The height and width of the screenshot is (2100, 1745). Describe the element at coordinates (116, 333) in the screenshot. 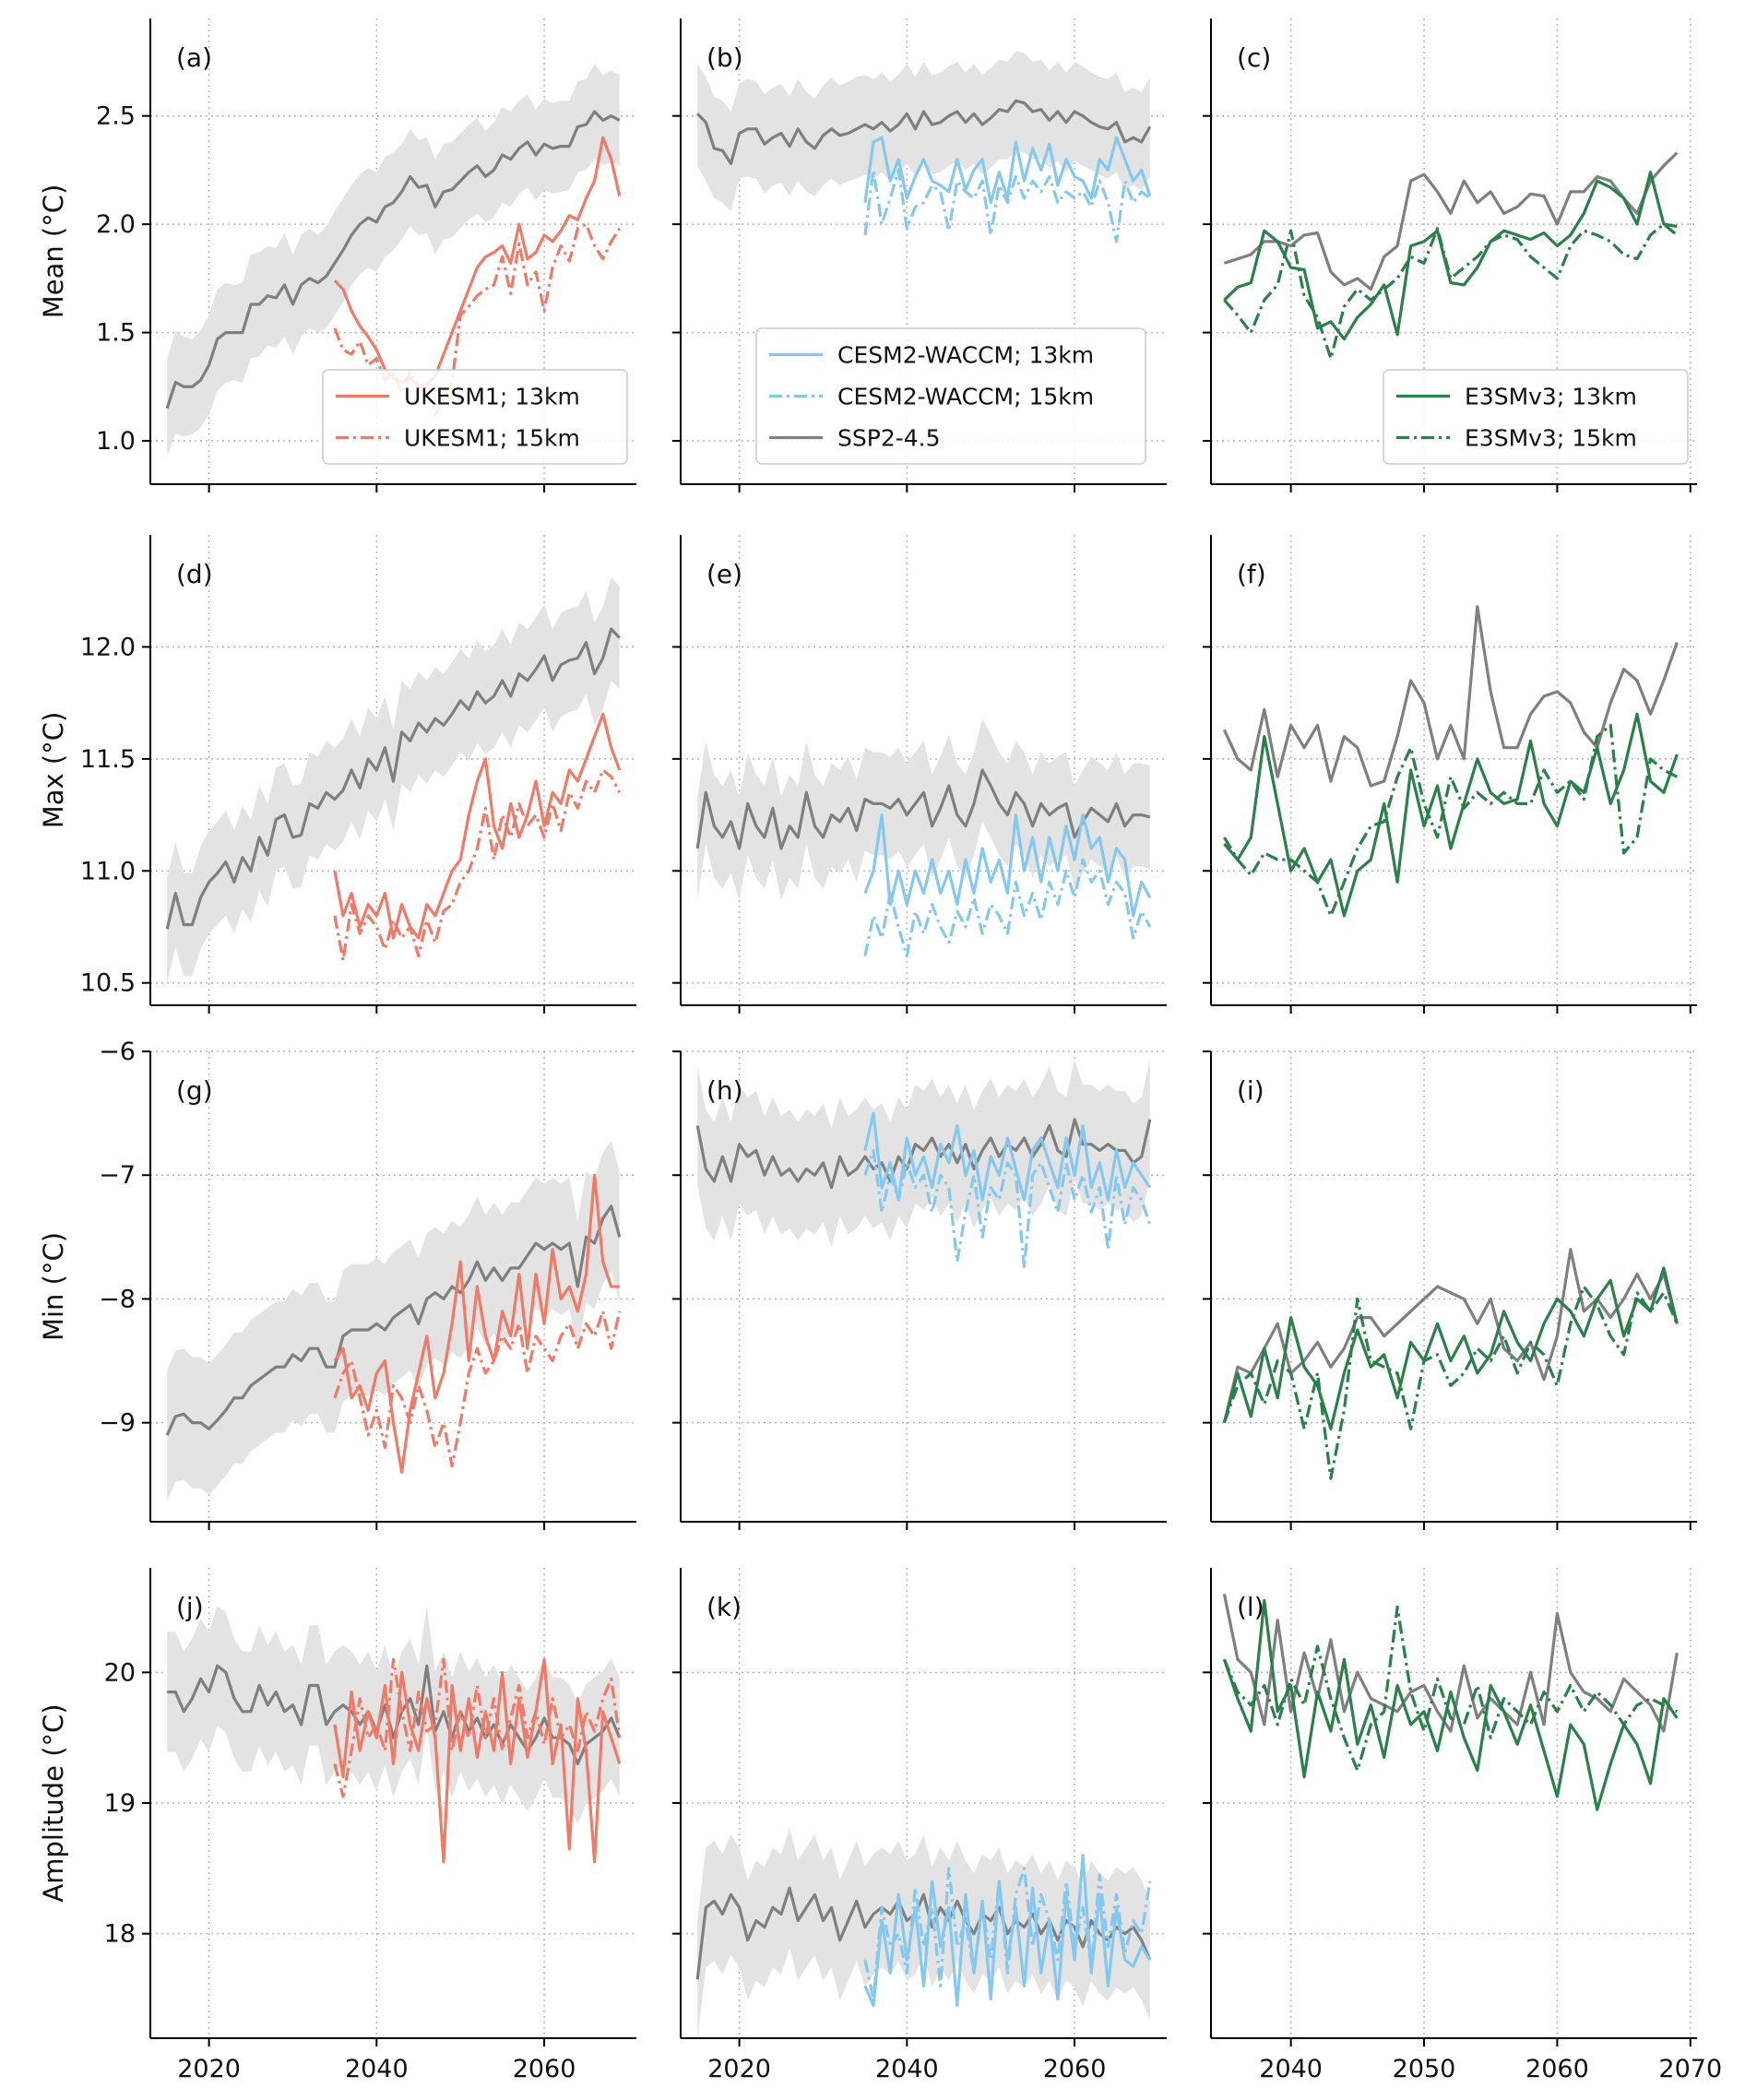

I see `y-tick-label: 1.5` at that location.